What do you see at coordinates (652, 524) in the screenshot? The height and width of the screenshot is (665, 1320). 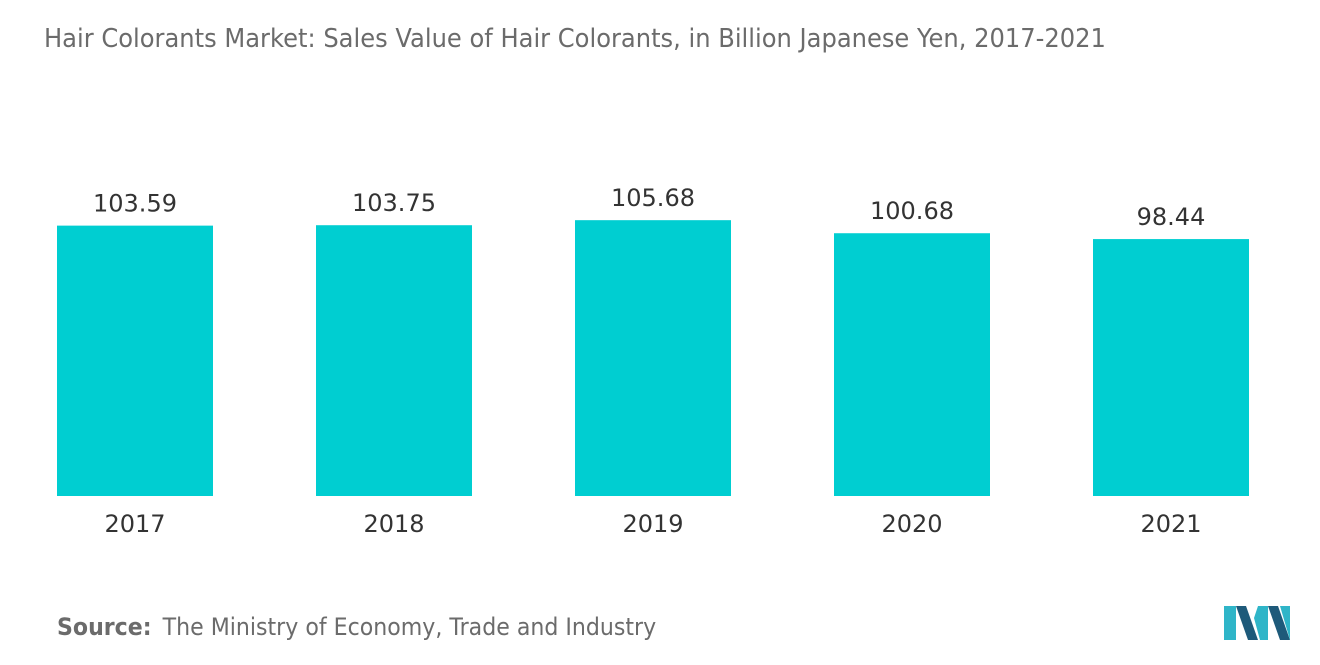 I see `x-tick-2019: 2019` at bounding box center [652, 524].